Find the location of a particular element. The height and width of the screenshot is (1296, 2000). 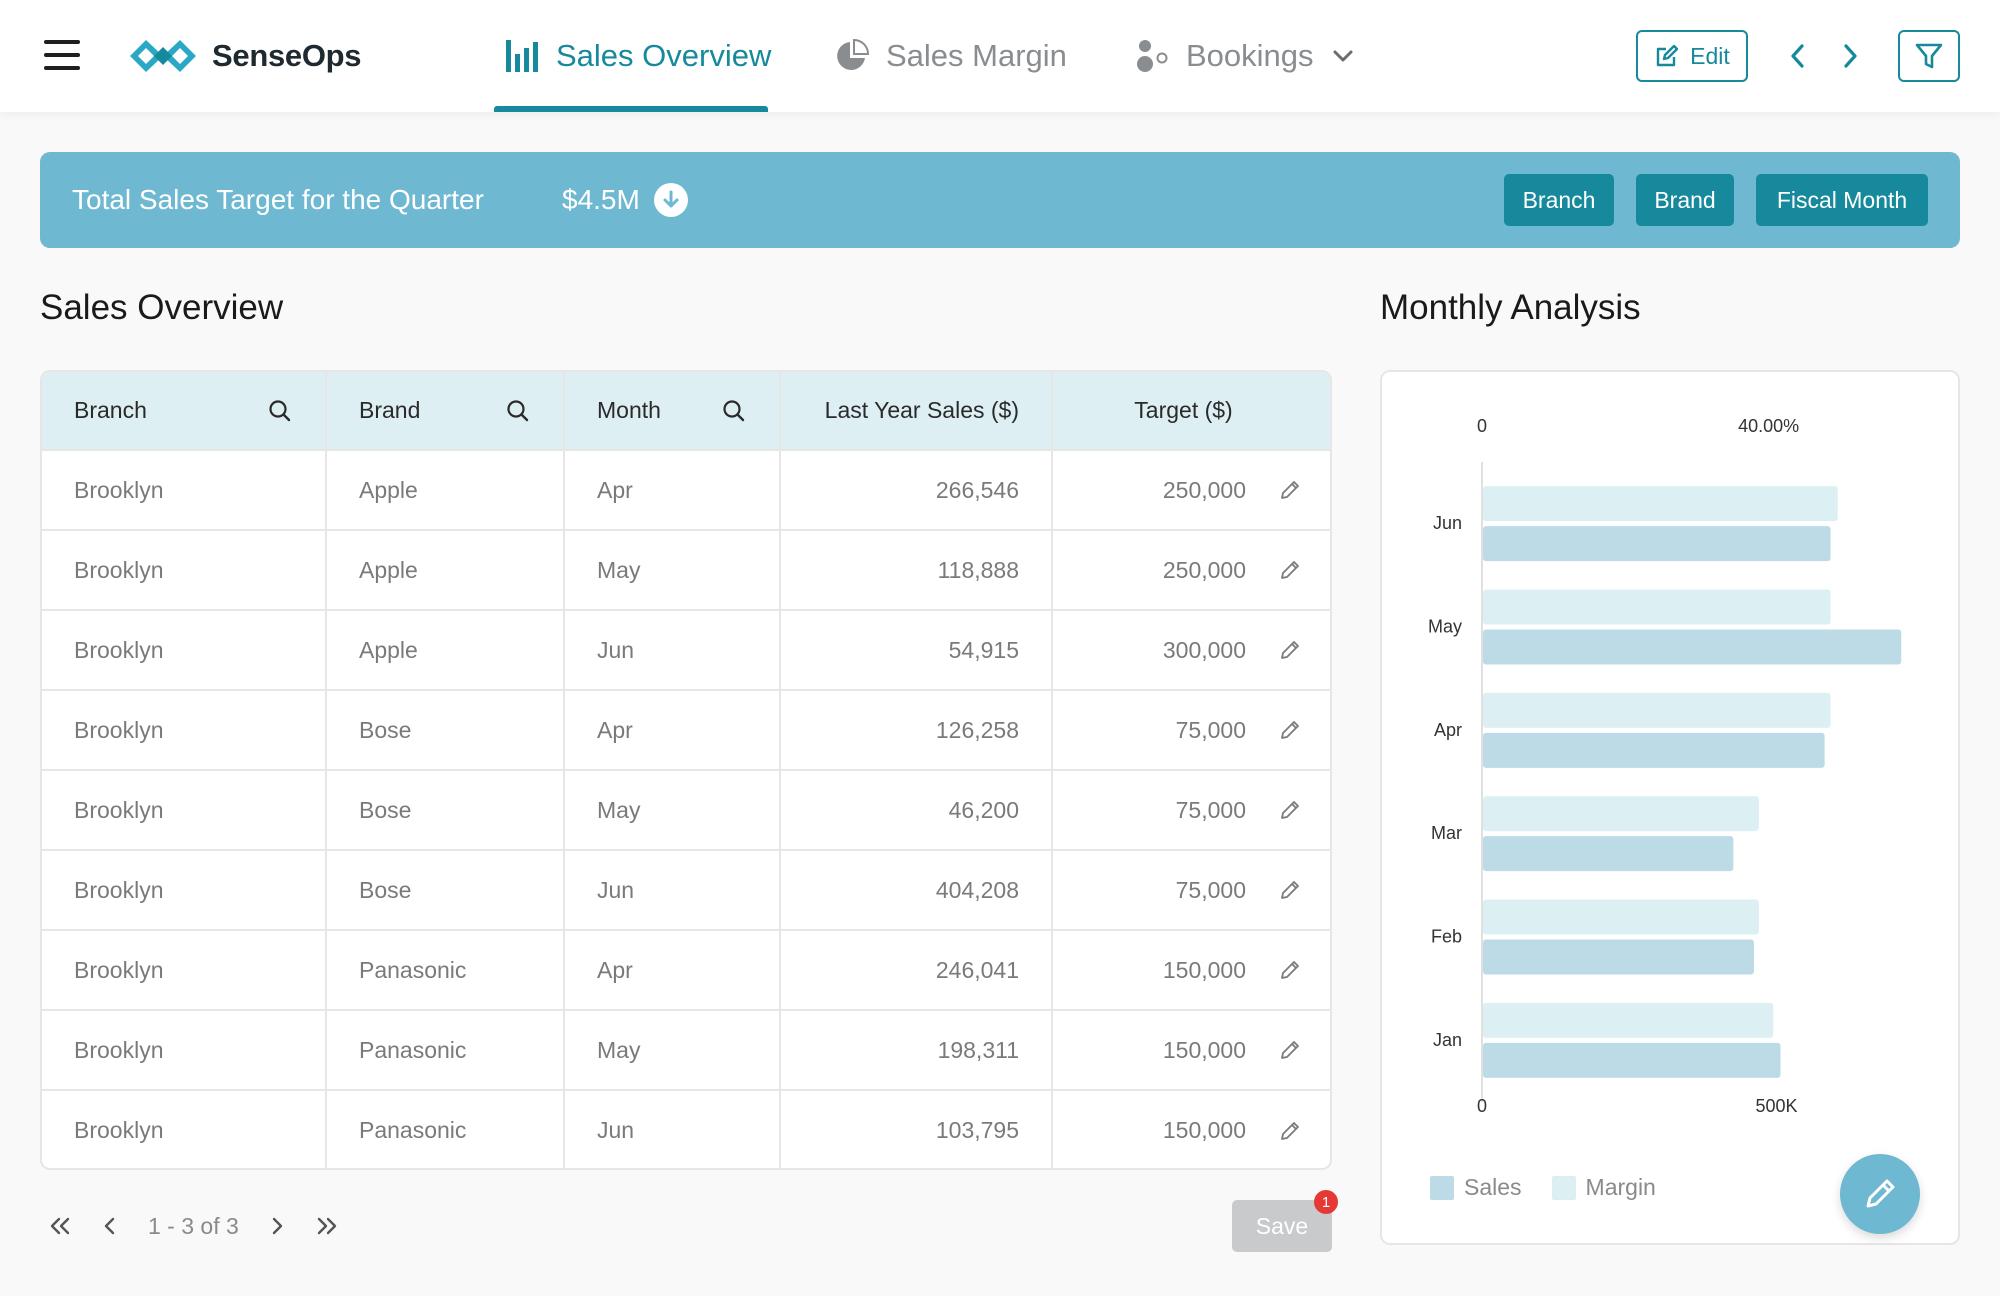

double-chevron-left-icon is located at coordinates (60, 1226).